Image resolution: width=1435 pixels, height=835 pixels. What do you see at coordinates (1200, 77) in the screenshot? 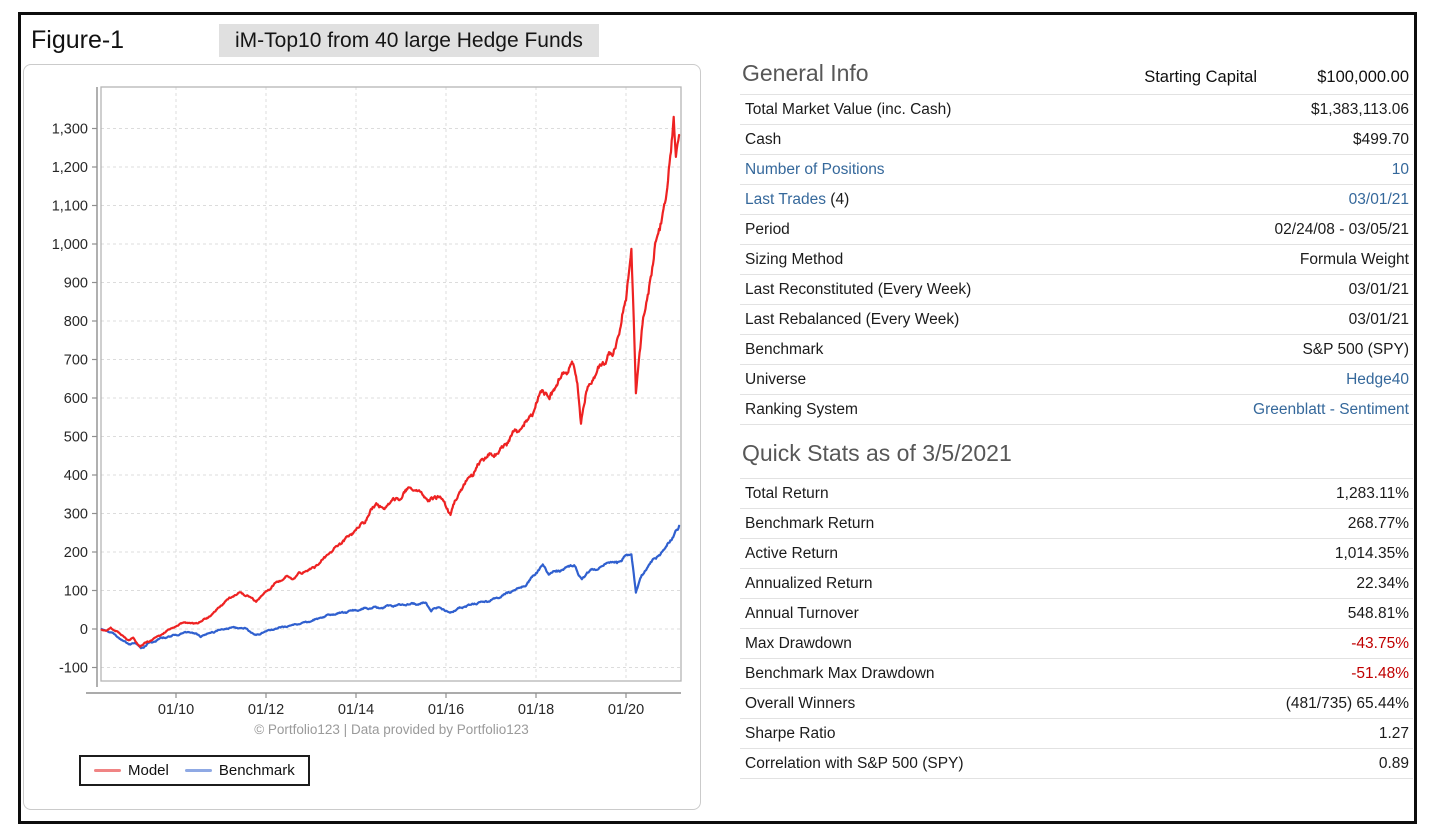
I see `starting-capital-label: Starting Capital` at bounding box center [1200, 77].